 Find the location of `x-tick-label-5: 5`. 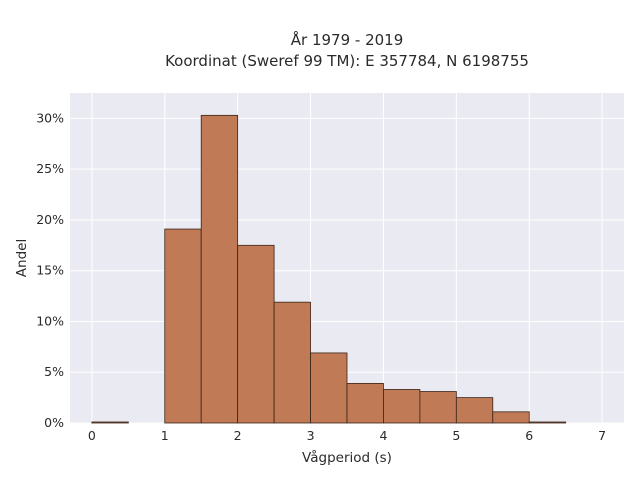

x-tick-label-5: 5 is located at coordinates (456, 435).